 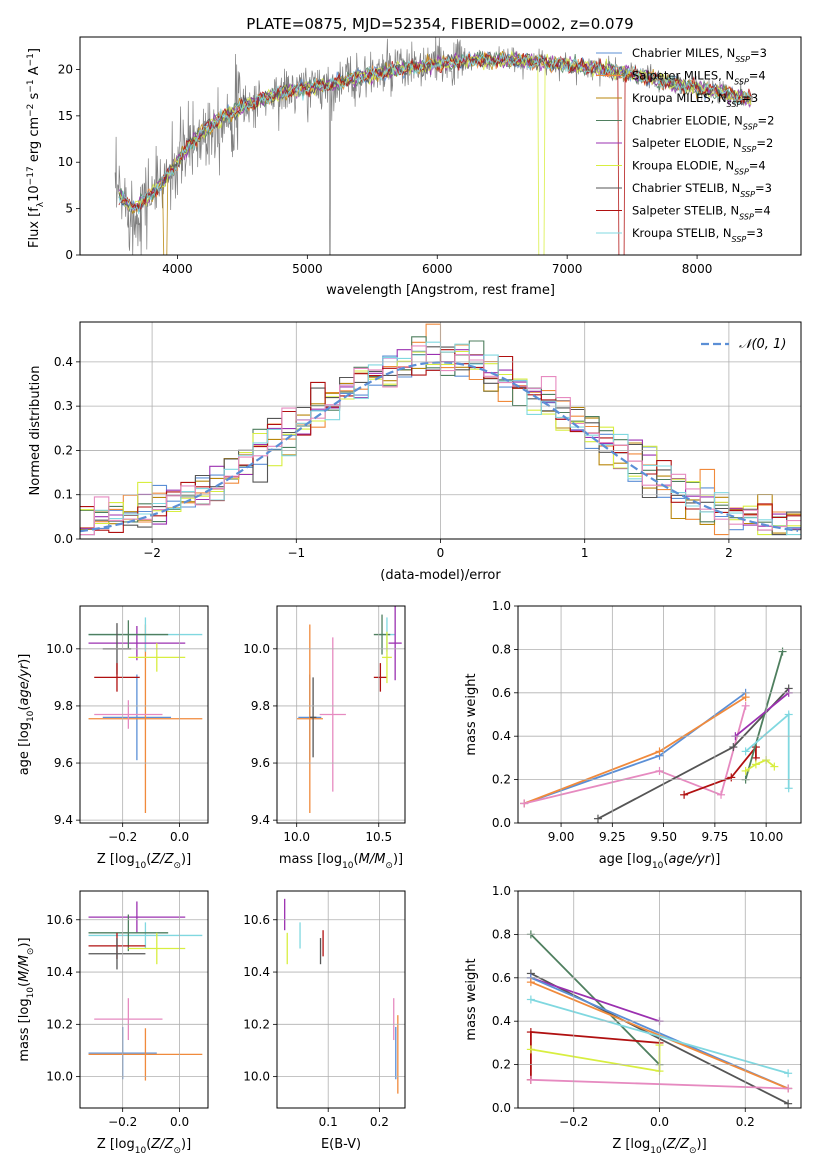 I want to click on legend-entry: Chabrier ELODIE, NSSP=2, so click(x=703, y=123).